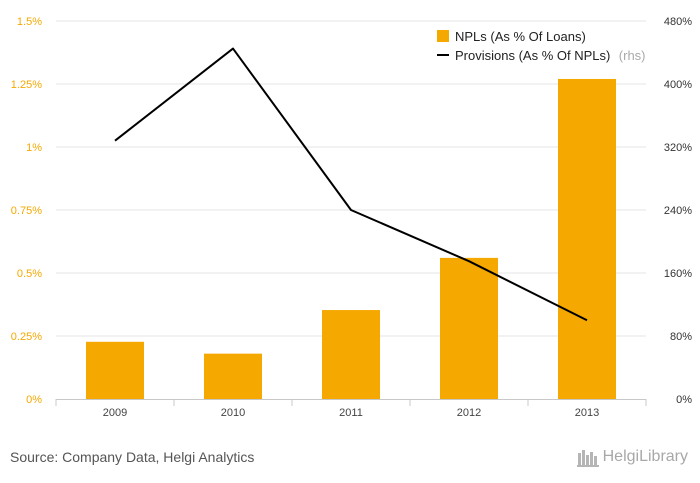  What do you see at coordinates (34, 400) in the screenshot?
I see `y-left-tick-label: 0%` at bounding box center [34, 400].